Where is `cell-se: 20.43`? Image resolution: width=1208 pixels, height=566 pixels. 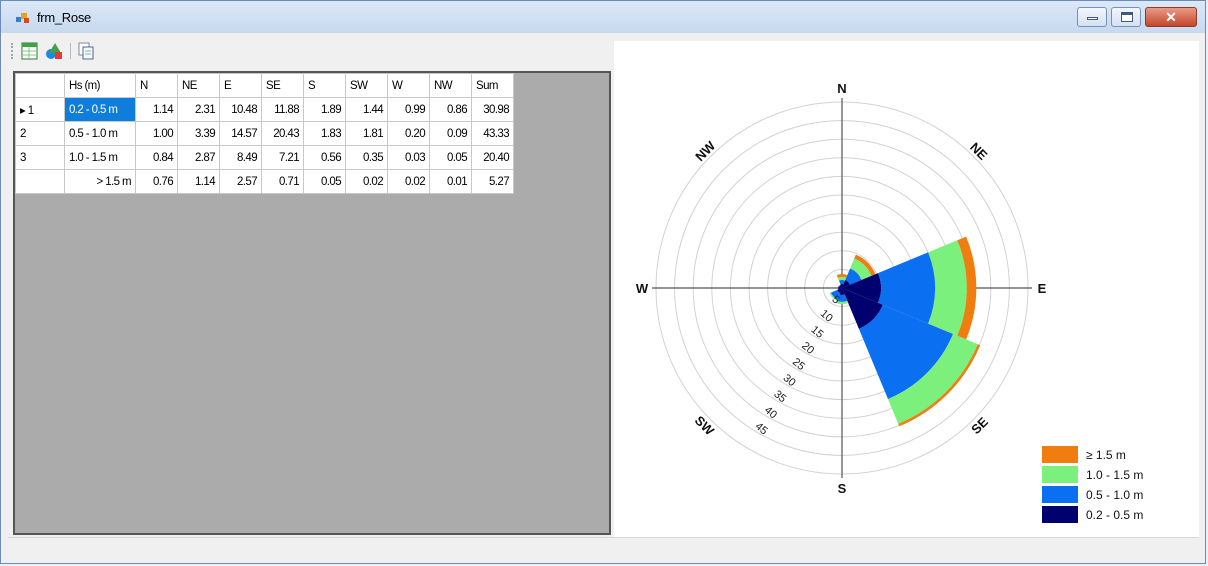
cell-se: 20.43 is located at coordinates (282, 133).